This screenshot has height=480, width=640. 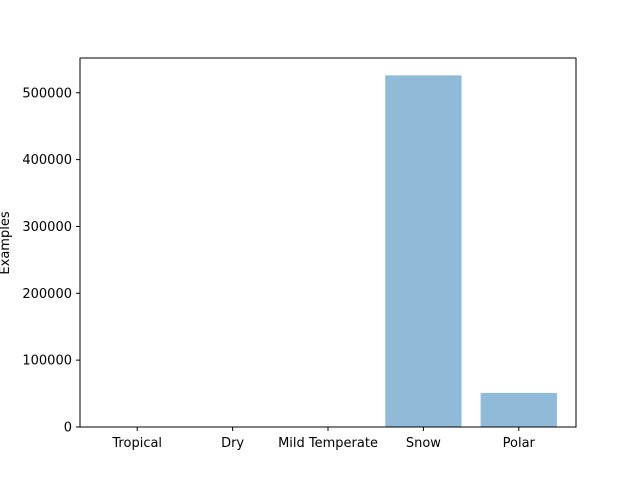 What do you see at coordinates (6, 242) in the screenshot?
I see `y-axis-label: Examples` at bounding box center [6, 242].